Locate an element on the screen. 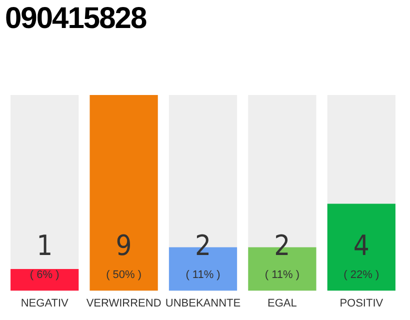  data-label: 4 ( 22% ) is located at coordinates (362, 254).